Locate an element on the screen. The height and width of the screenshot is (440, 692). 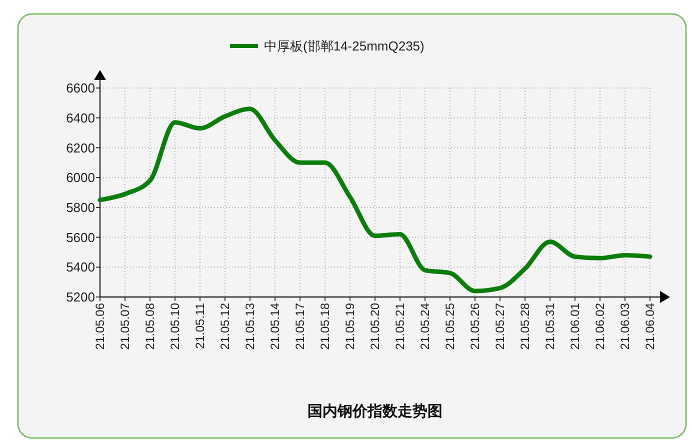
x-tick-label: 21.05.19 is located at coordinates (350, 326).